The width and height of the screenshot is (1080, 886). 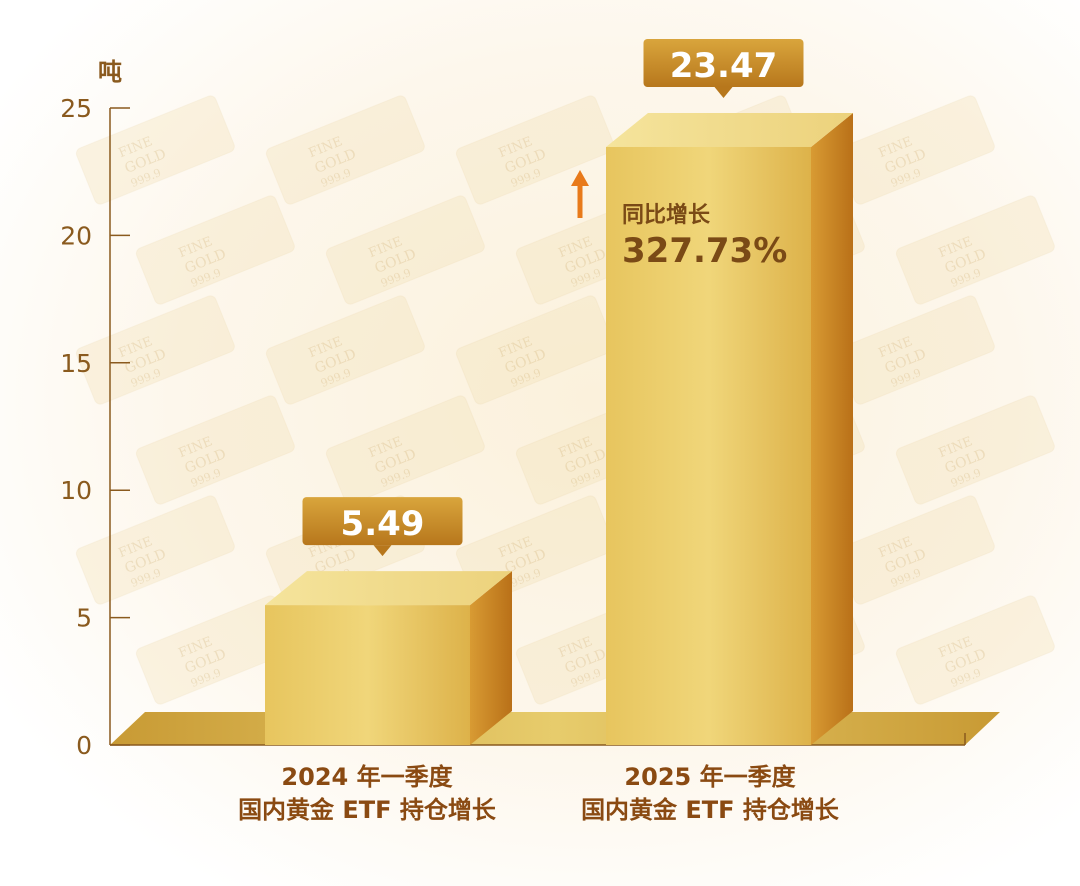 I want to click on value-label-1: 5.49, so click(x=382, y=527).